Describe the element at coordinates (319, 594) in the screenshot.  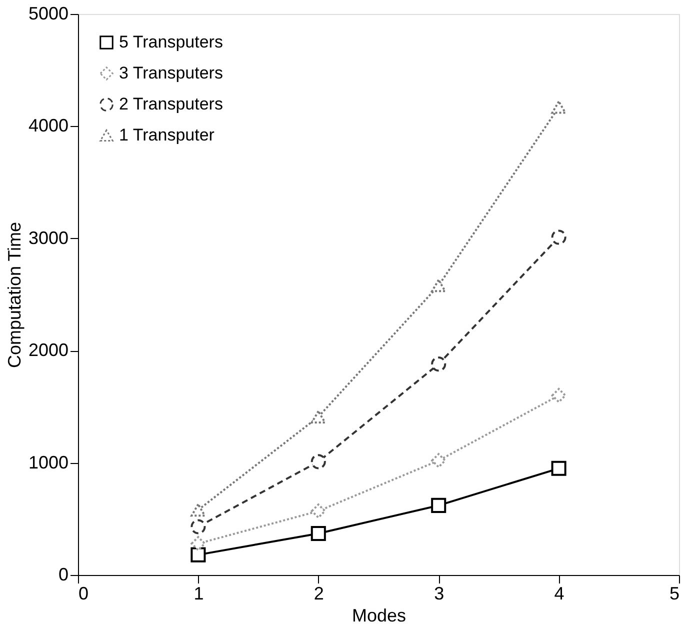
I see `x-tick-label: 2` at that location.